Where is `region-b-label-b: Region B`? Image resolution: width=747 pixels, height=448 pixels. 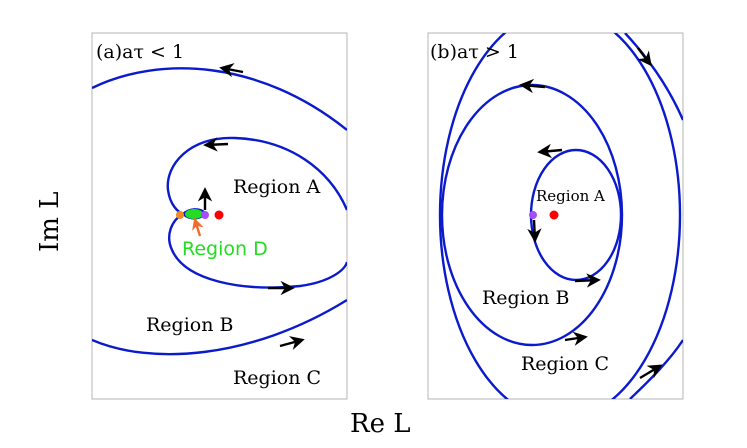
region-b-label-b: Region B is located at coordinates (525, 298).